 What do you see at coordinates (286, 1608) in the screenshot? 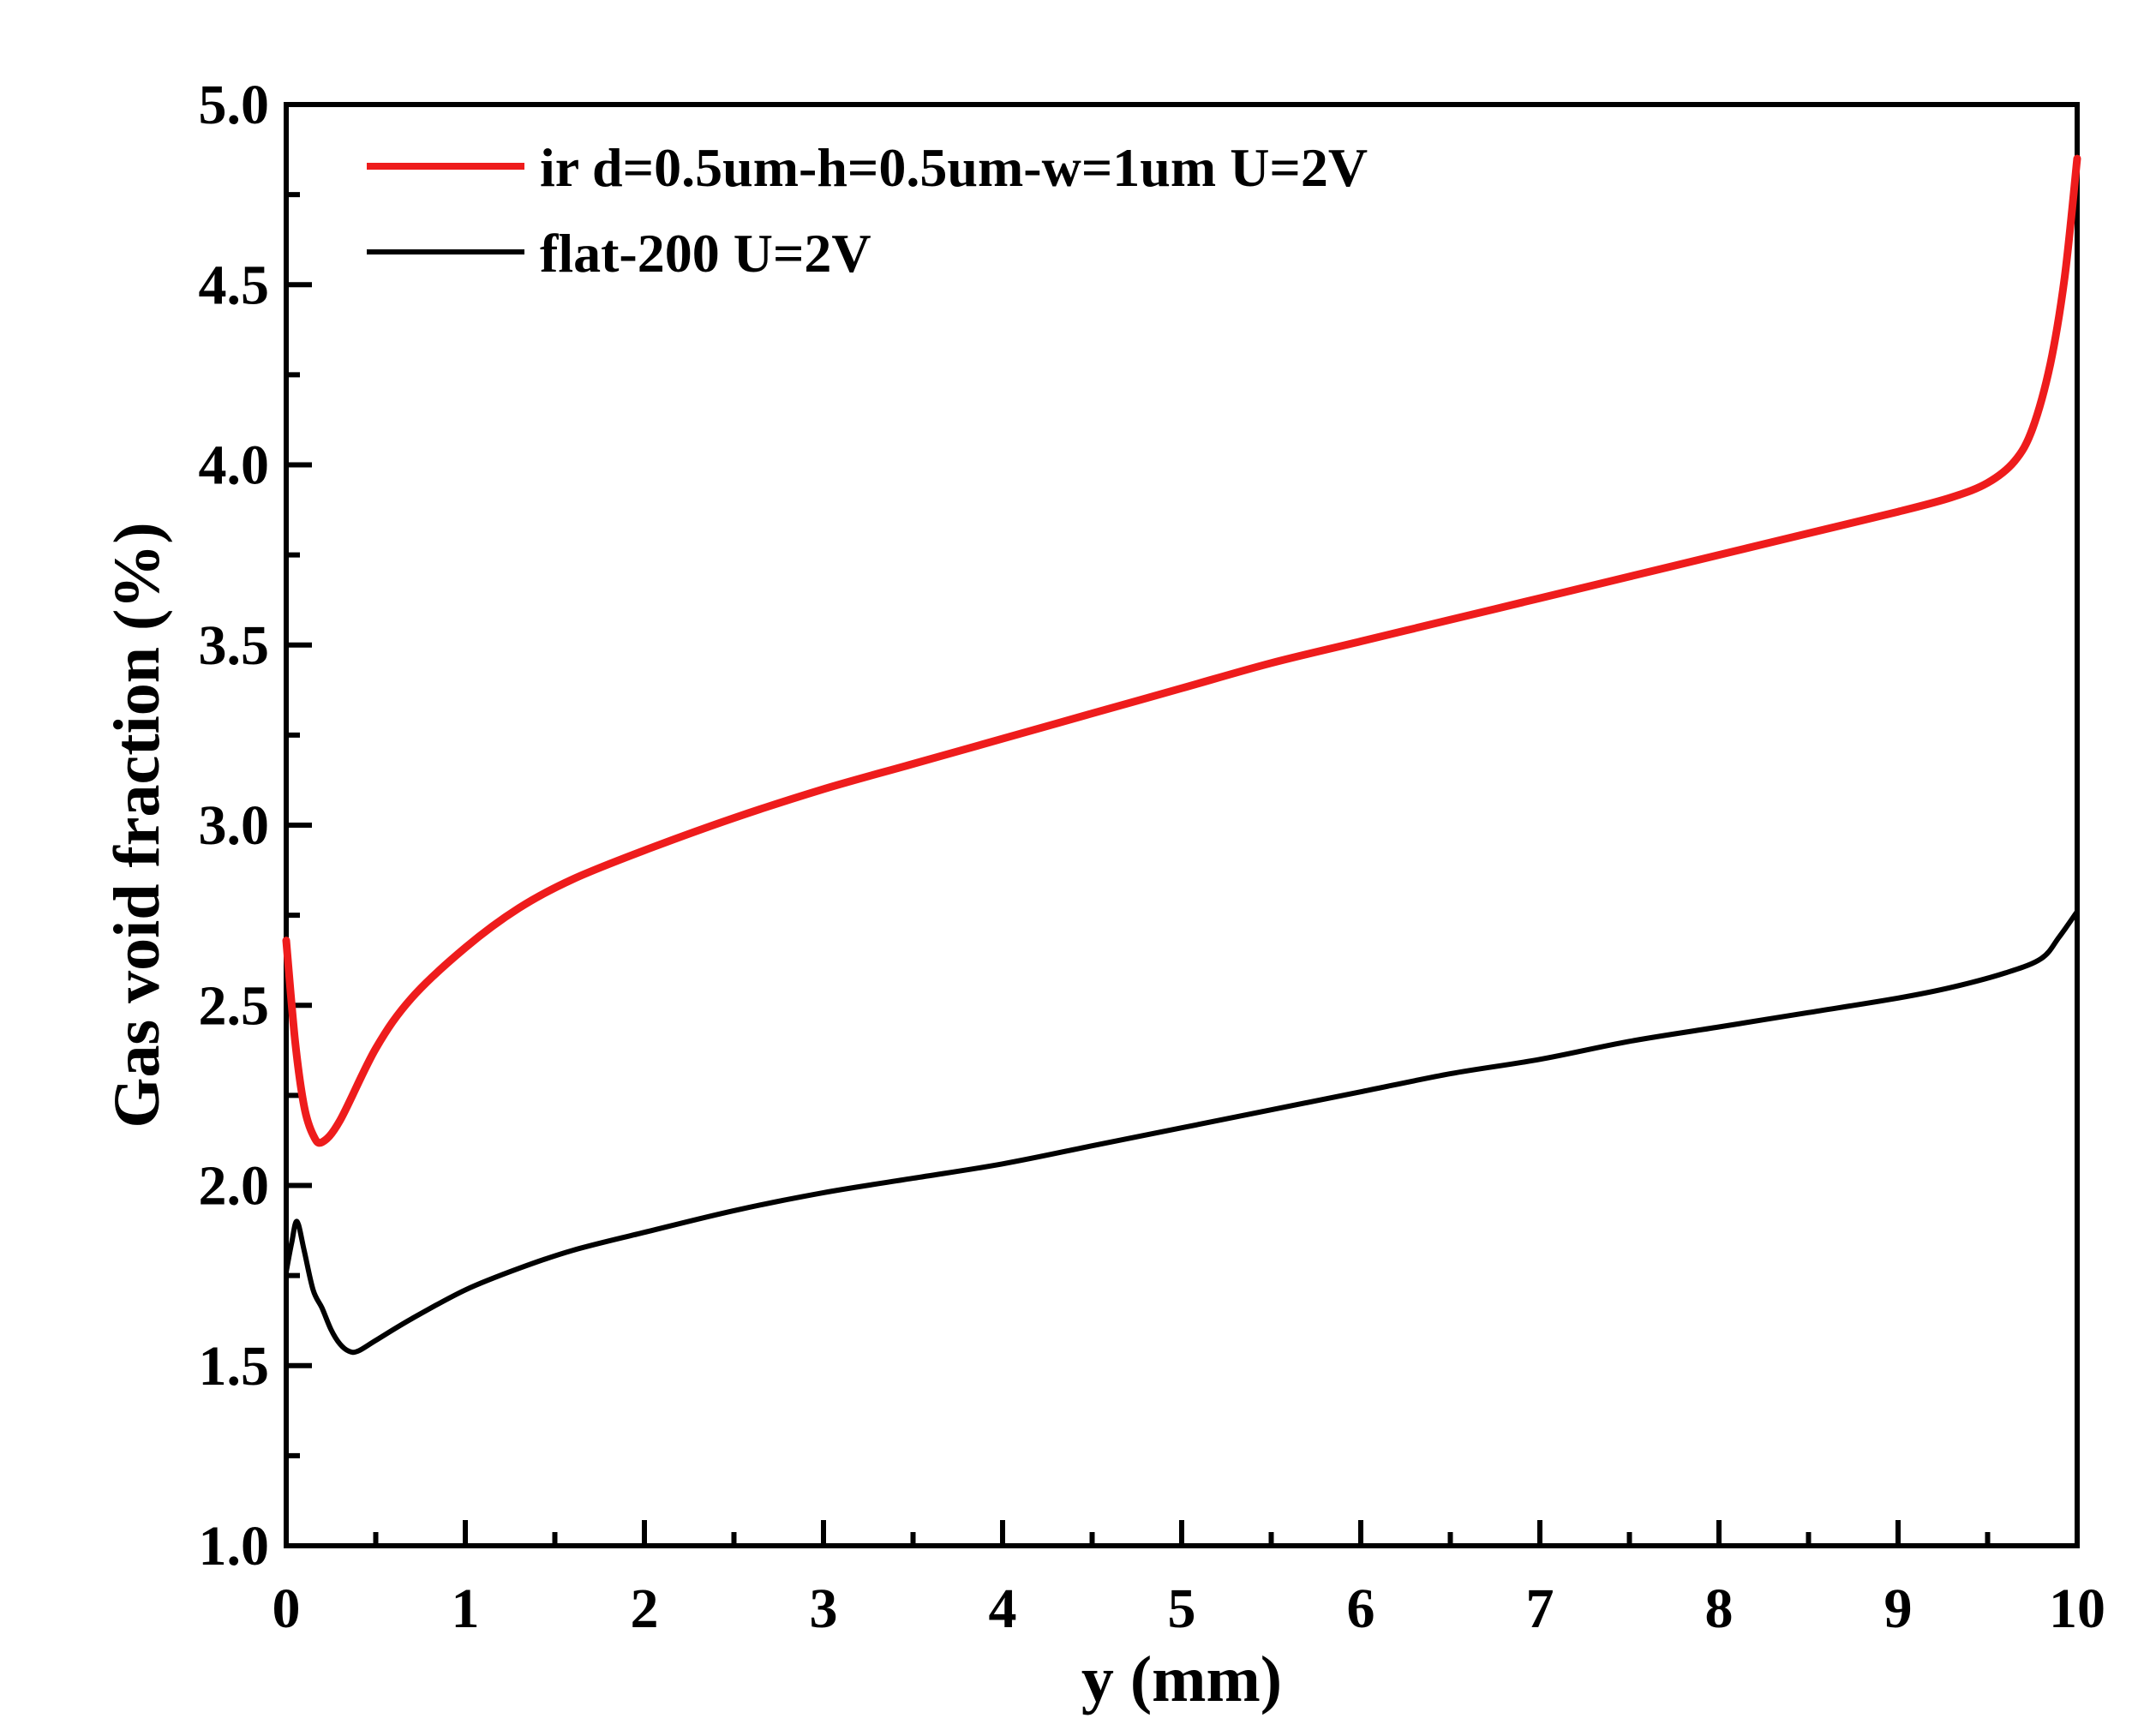
I see `x-tick-label: 0` at bounding box center [286, 1608].